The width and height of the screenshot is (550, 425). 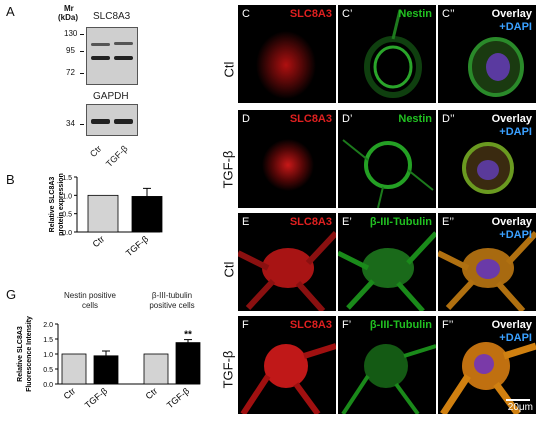 I want to click on panel-letter: D, so click(x=246, y=119).